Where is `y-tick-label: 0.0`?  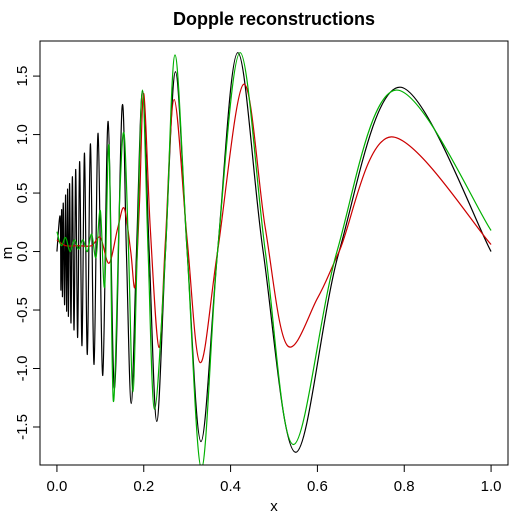
y-tick-label: 0.0 is located at coordinates (22, 251).